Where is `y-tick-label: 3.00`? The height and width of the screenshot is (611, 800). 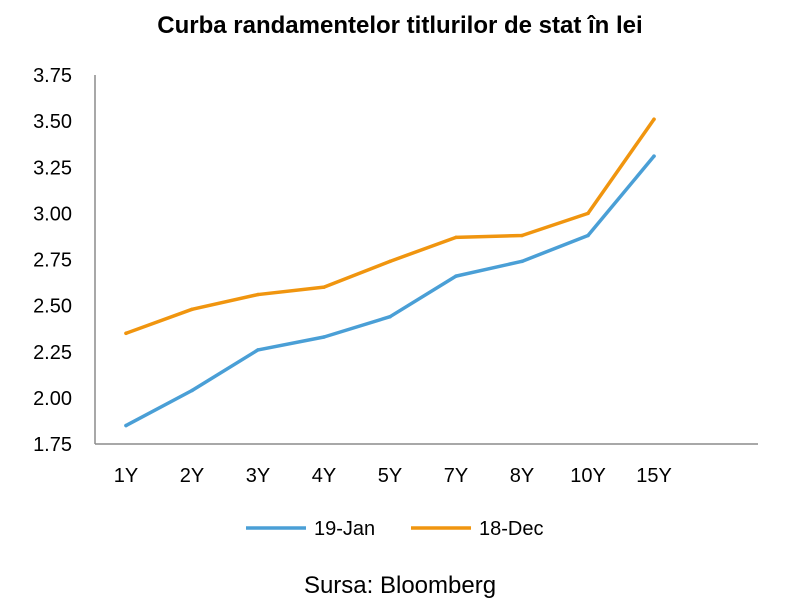 y-tick-label: 3.00 is located at coordinates (52, 214).